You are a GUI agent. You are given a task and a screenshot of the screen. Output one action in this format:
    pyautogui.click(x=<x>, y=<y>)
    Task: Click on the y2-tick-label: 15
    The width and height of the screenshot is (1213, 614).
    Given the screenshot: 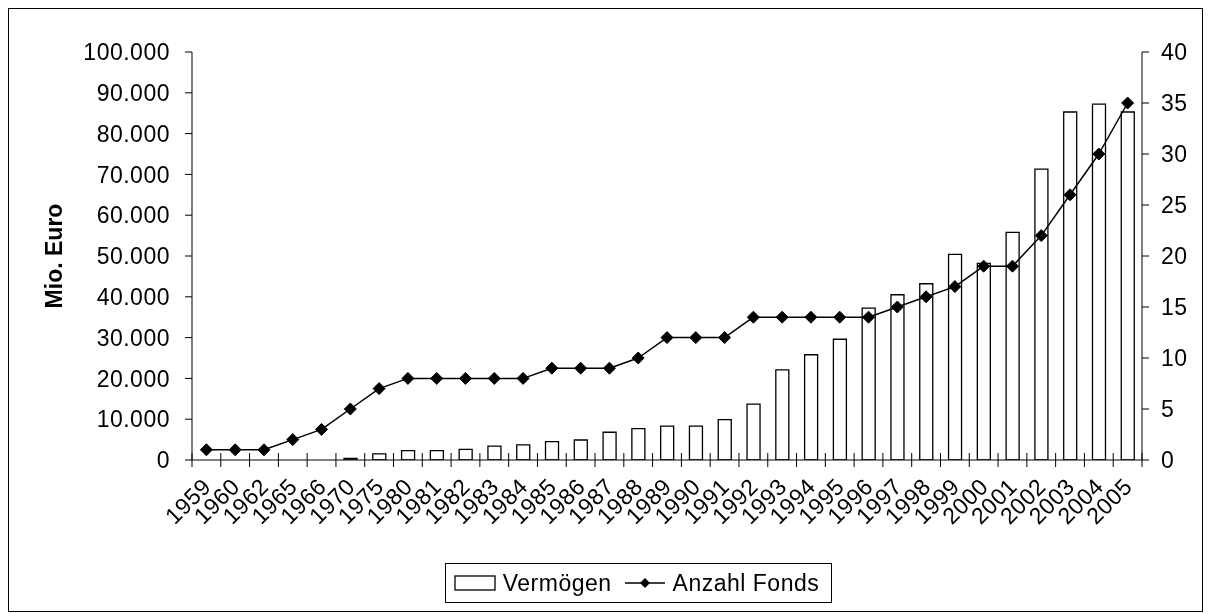 What is the action you would take?
    pyautogui.click(x=1174, y=307)
    